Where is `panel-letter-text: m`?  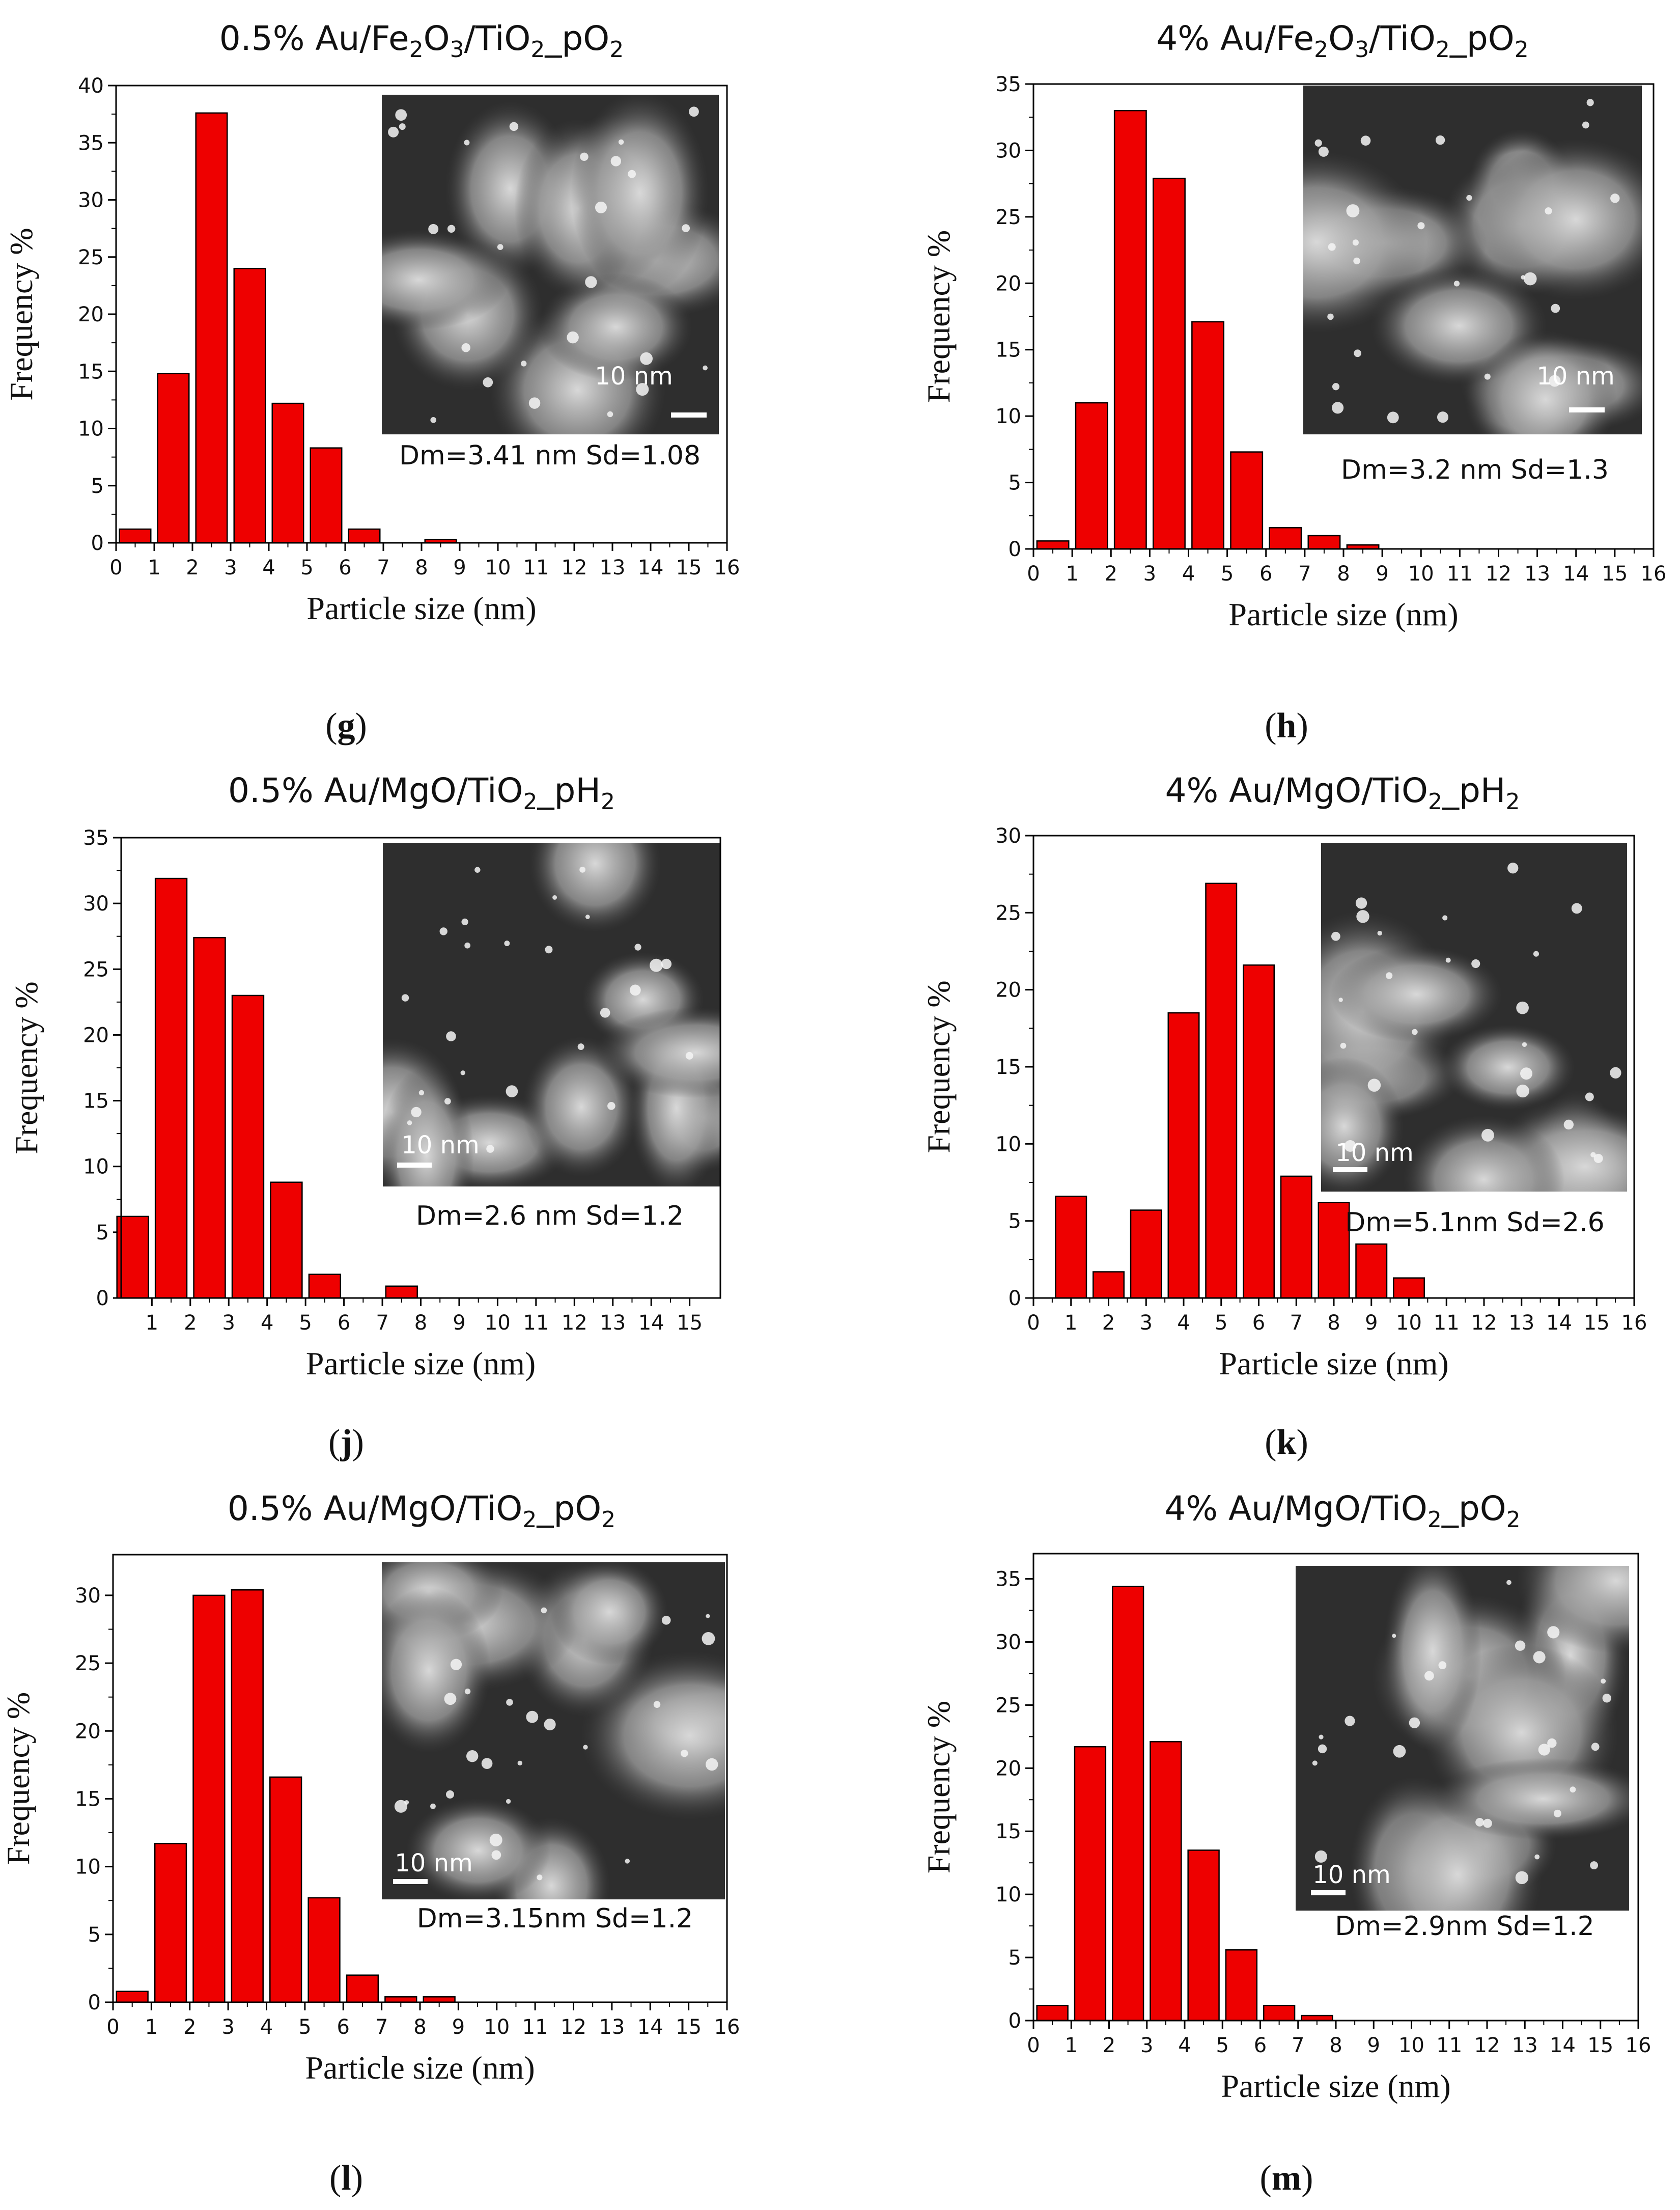 panel-letter-text: m is located at coordinates (1286, 2178).